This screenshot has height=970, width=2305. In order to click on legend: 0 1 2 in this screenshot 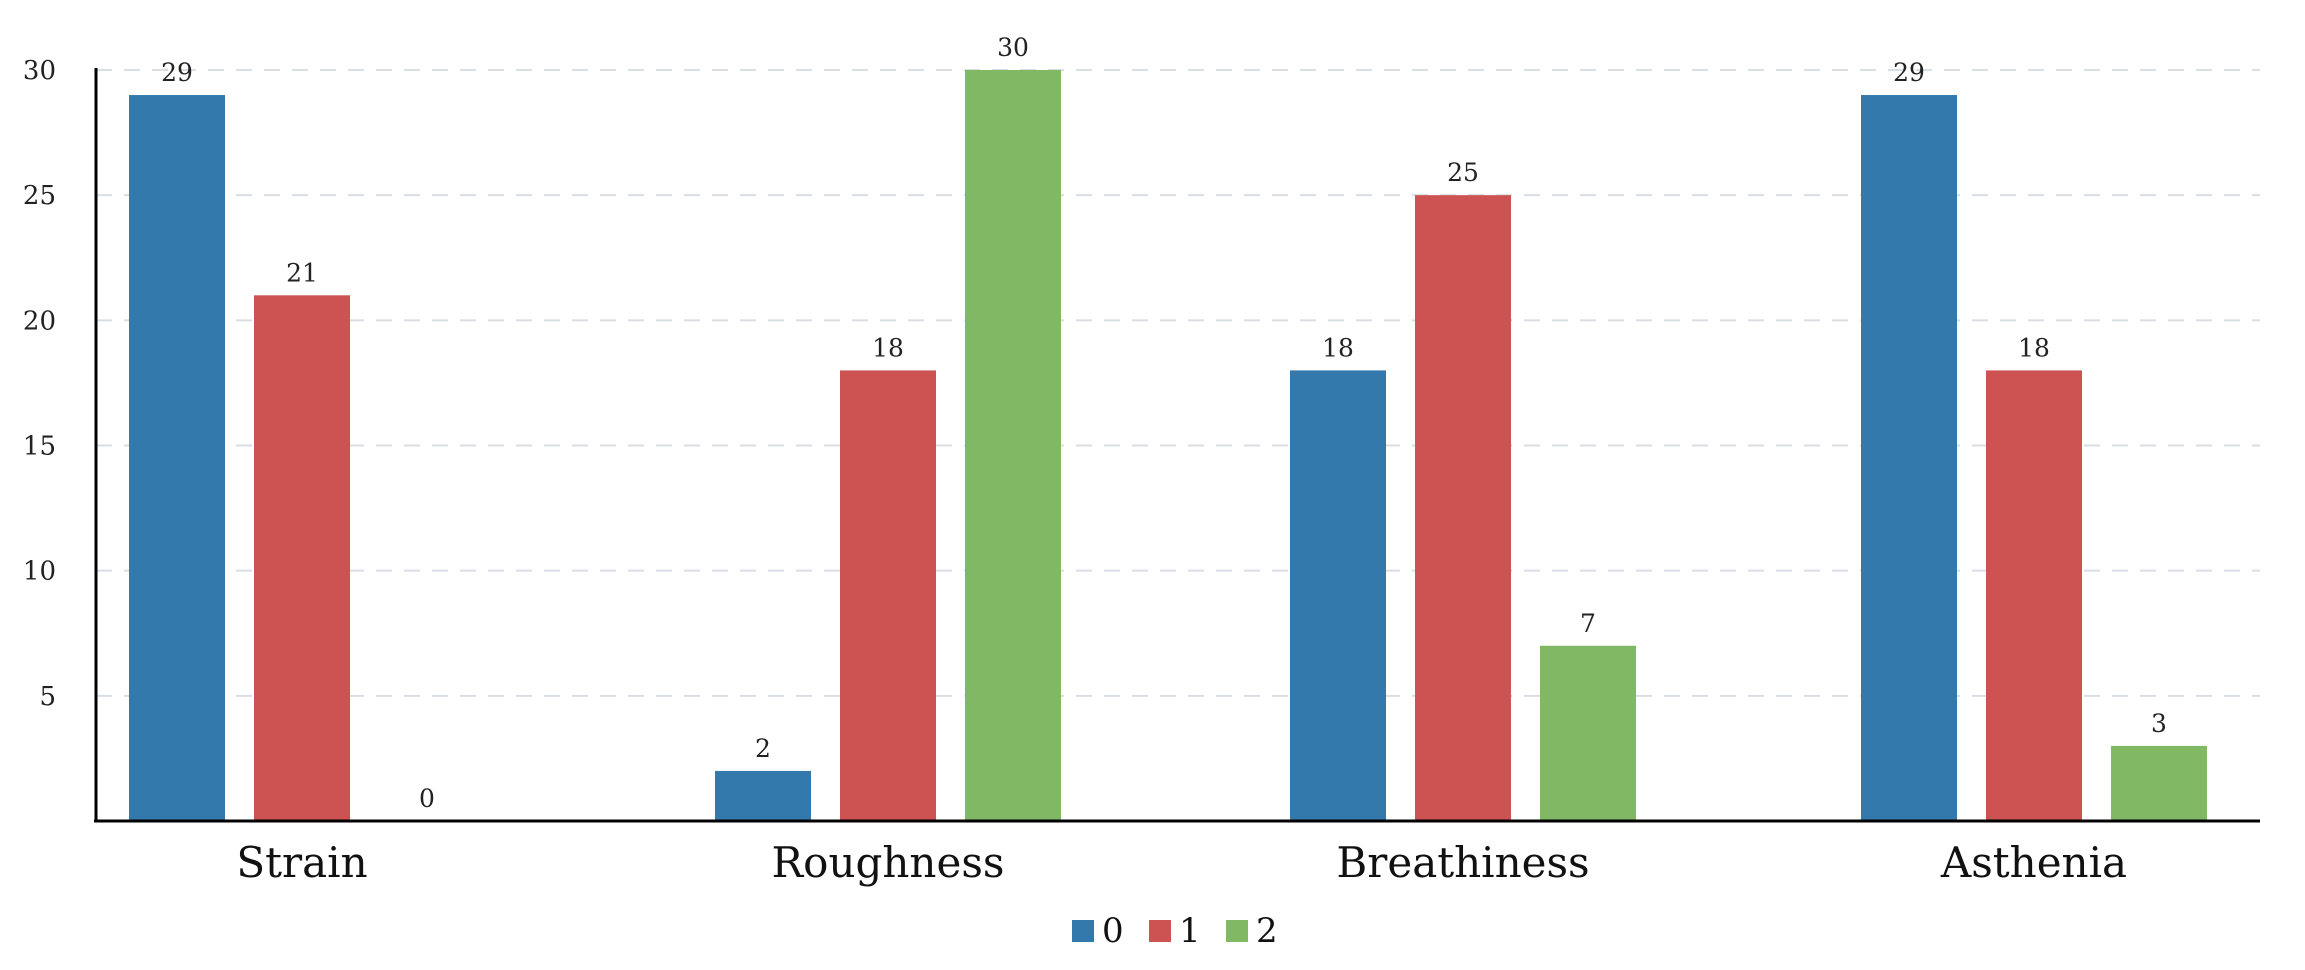, I will do `click(1175, 931)`.